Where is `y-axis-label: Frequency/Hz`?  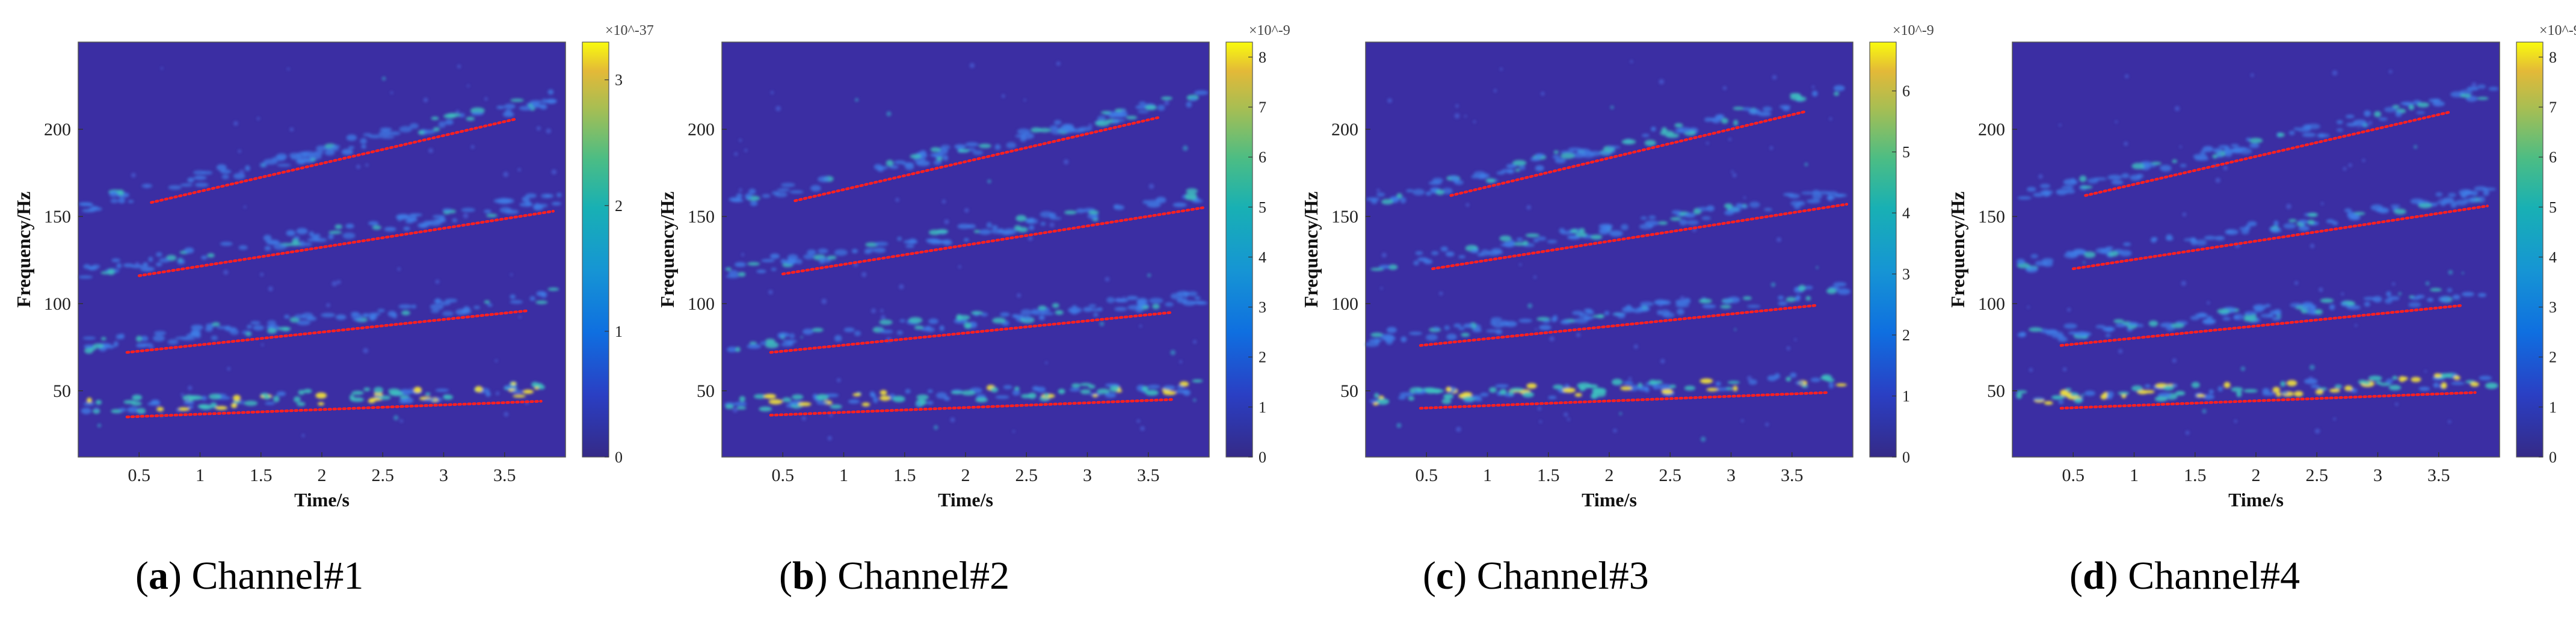 y-axis-label: Frequency/Hz is located at coordinates (23, 249).